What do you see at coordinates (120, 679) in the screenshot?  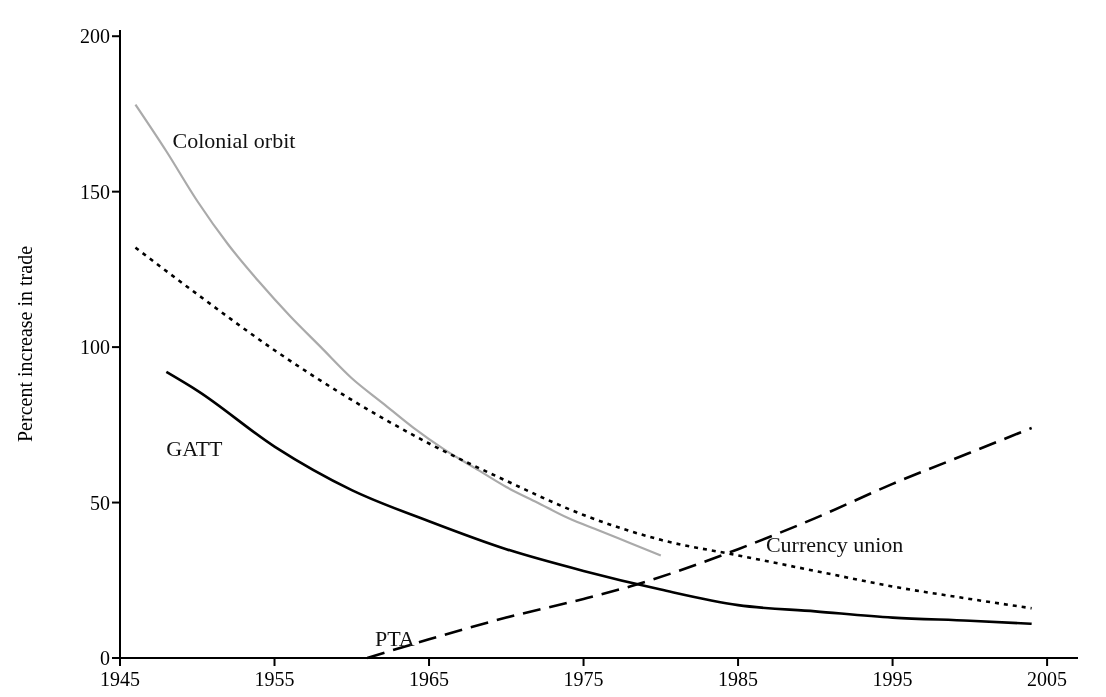 I see `x-tick-label: 1945` at bounding box center [120, 679].